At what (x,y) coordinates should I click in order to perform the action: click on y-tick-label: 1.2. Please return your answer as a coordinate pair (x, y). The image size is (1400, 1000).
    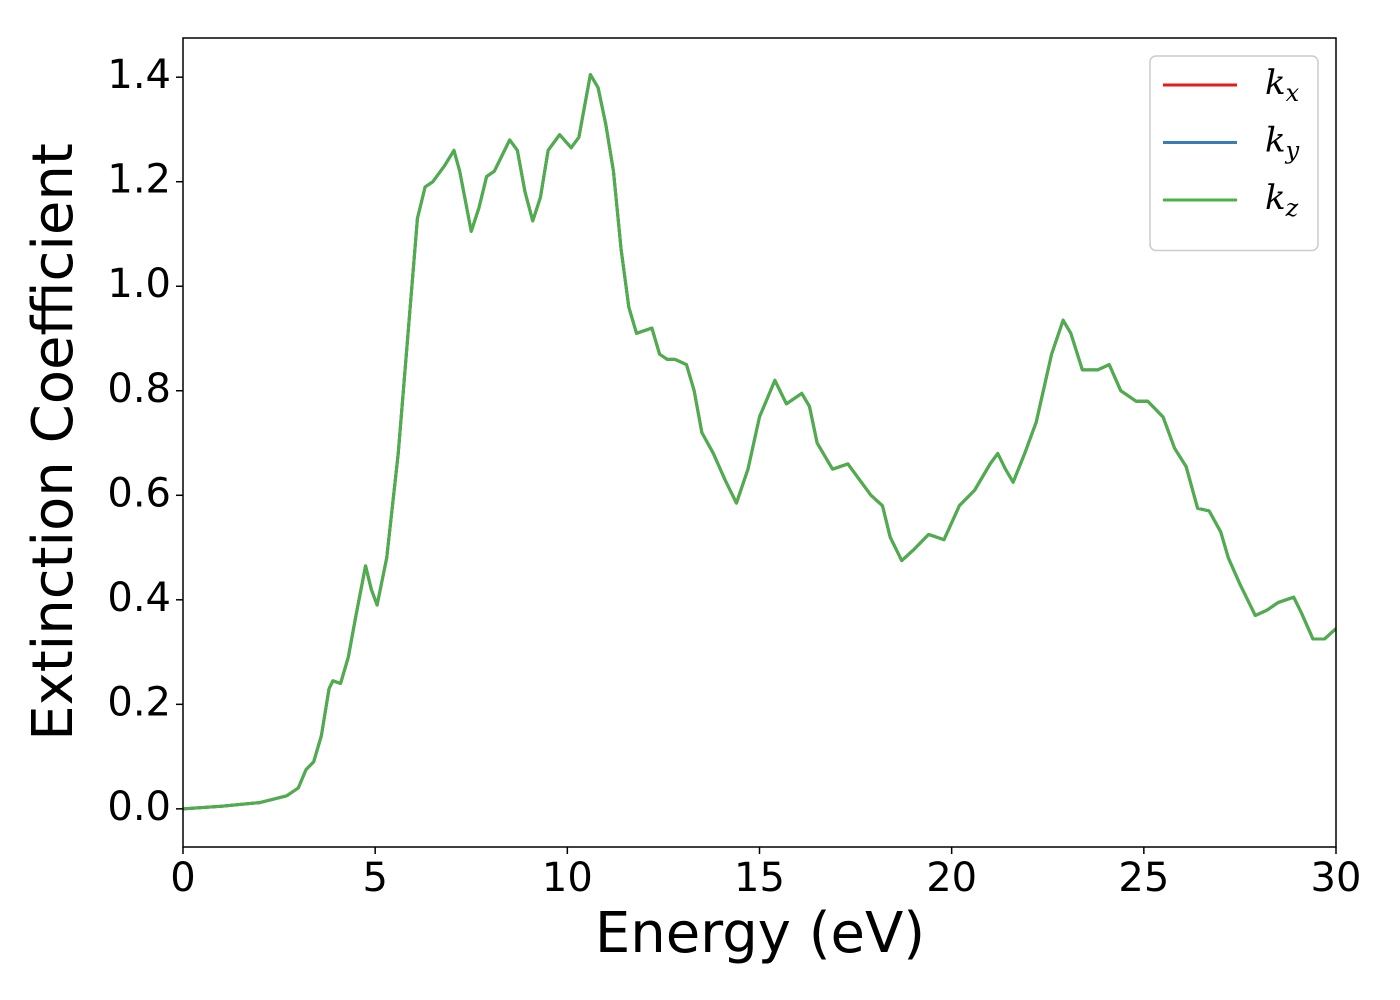
    Looking at the image, I should click on (139, 180).